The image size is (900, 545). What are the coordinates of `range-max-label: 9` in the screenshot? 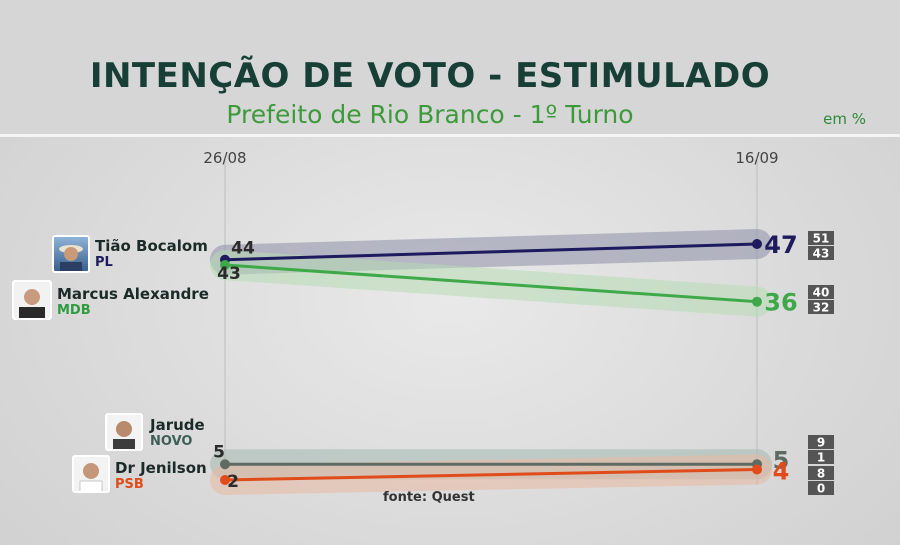 It's located at (821, 443).